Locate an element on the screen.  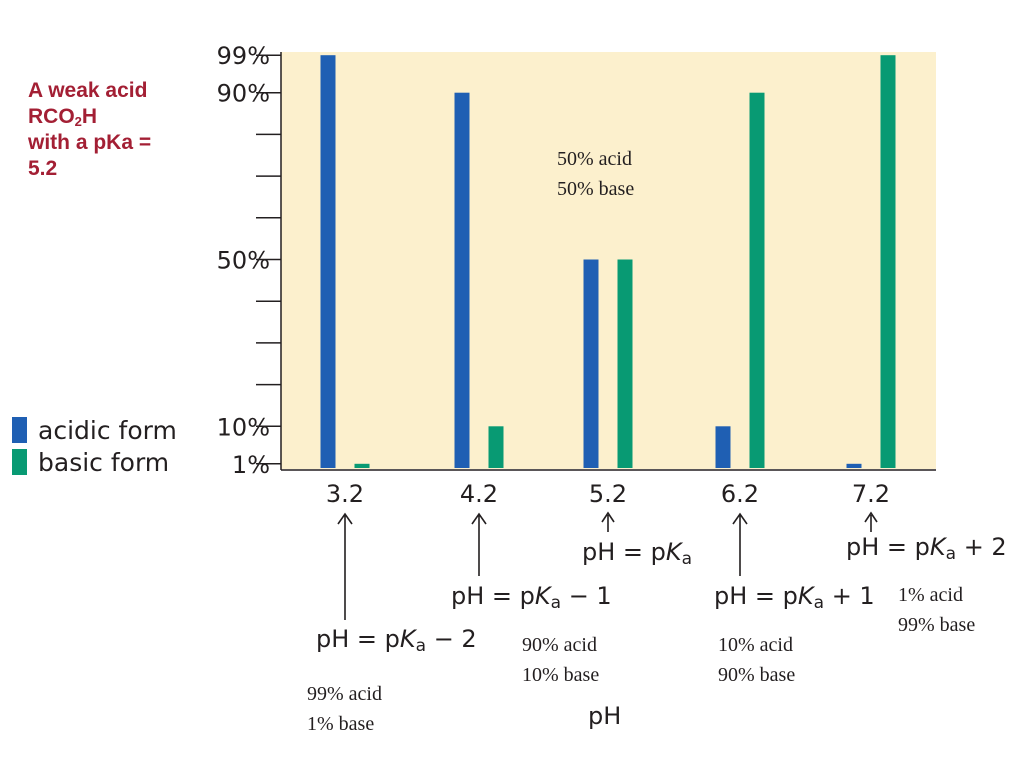
note-3-2-line2: 1% base is located at coordinates (341, 724).